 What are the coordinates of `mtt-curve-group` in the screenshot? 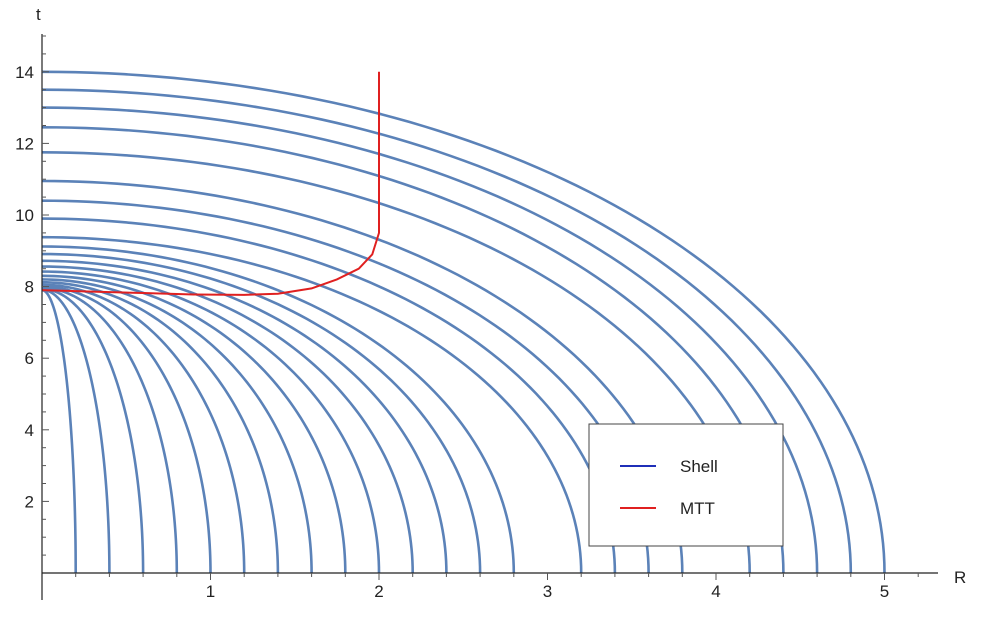 It's located at (210, 183).